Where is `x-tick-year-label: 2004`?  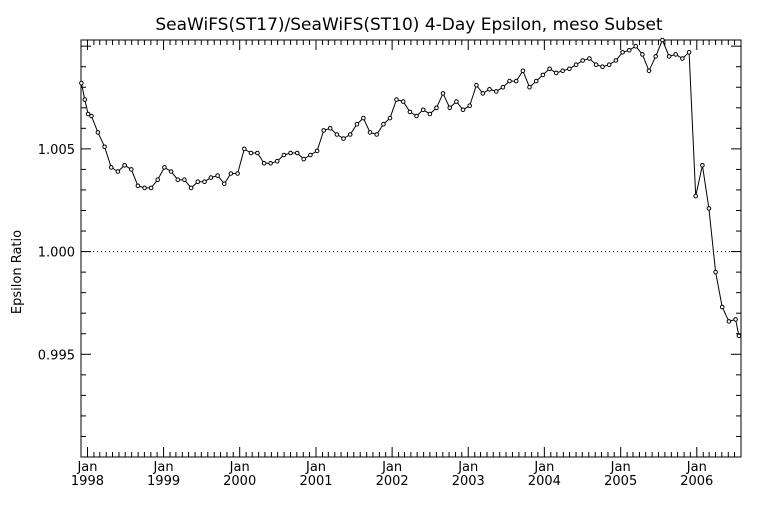
x-tick-year-label: 2004 is located at coordinates (544, 481).